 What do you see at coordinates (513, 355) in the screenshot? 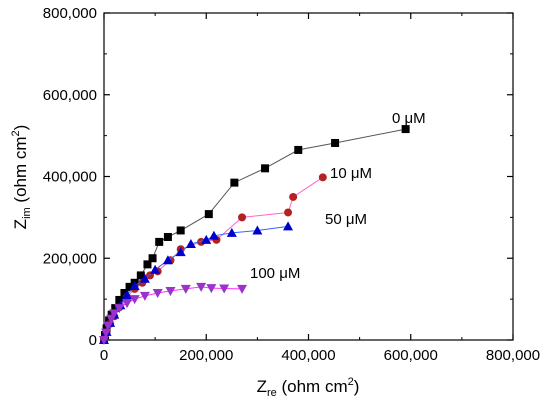
I see `x-tick-label: 800,000` at bounding box center [513, 355].